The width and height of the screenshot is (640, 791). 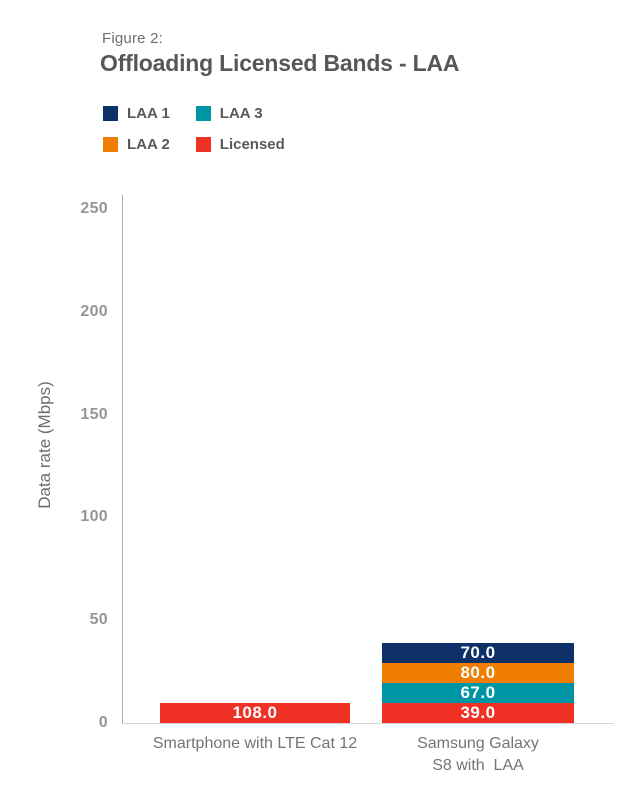 I want to click on x-category-label: Samsung Galaxy S8 with LAA, so click(x=478, y=754).